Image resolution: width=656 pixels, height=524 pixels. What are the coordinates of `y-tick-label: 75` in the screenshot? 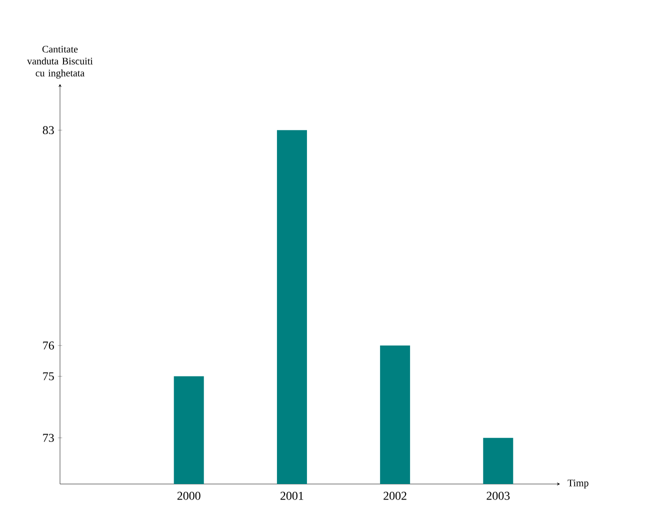 It's located at (48, 376).